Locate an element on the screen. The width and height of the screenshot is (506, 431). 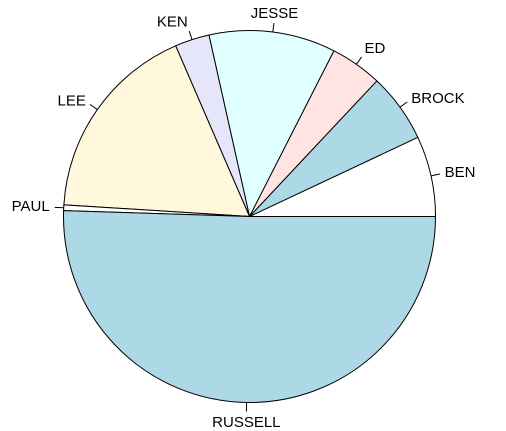
pie-label-jesse: JESSE is located at coordinates (275, 13).